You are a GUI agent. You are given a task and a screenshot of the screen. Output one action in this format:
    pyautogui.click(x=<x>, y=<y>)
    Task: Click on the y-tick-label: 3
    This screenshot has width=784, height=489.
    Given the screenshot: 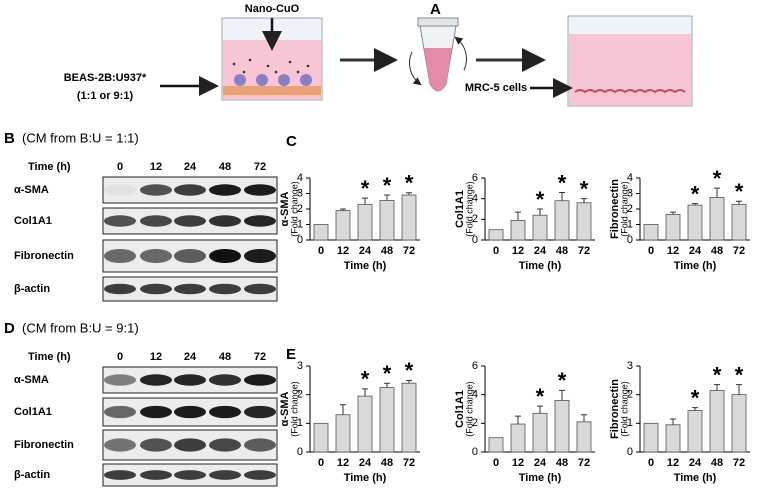 What is the action you would take?
    pyautogui.click(x=630, y=193)
    